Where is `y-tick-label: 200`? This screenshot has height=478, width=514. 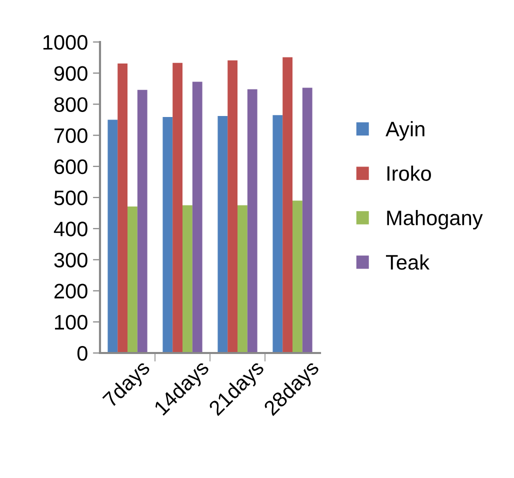 y-tick-label: 200 is located at coordinates (71, 291).